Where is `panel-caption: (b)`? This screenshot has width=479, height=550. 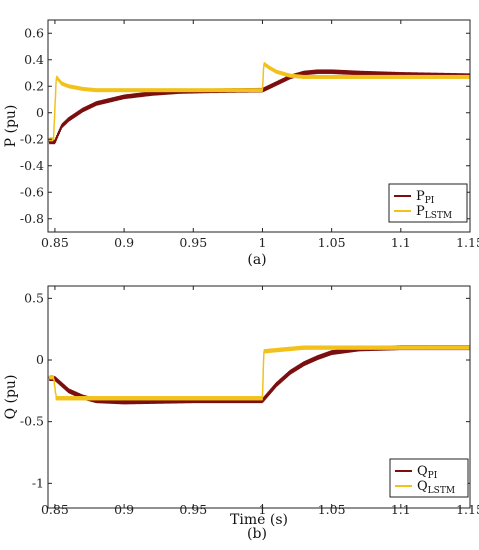 panel-caption: (b) is located at coordinates (257, 534).